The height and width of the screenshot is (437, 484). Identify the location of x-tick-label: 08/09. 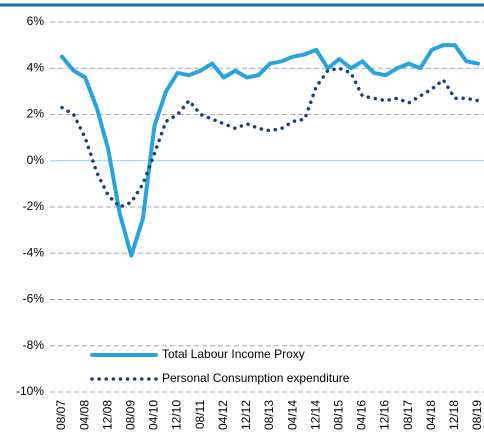
(131, 415).